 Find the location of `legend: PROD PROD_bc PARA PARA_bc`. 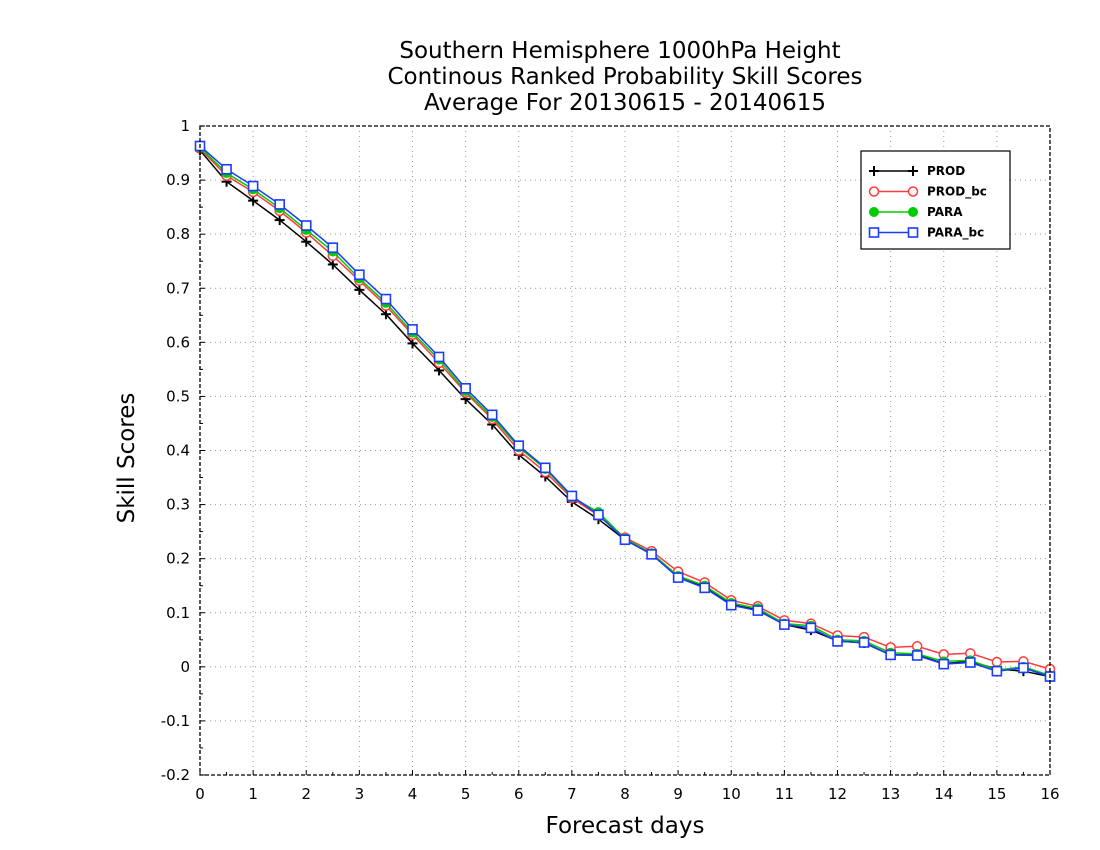

legend: PROD PROD_bc PARA PARA_bc is located at coordinates (935, 200).